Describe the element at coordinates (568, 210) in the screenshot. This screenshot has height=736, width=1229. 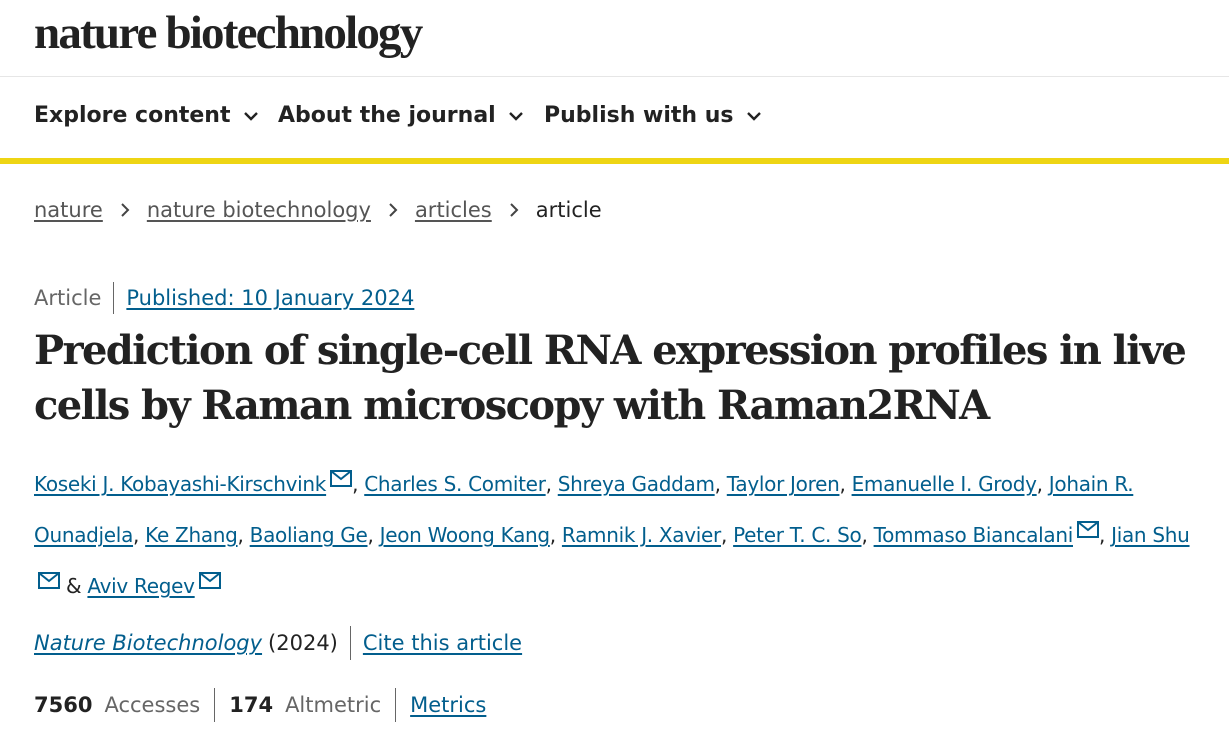
I see `breadcrumb-current: article` at that location.